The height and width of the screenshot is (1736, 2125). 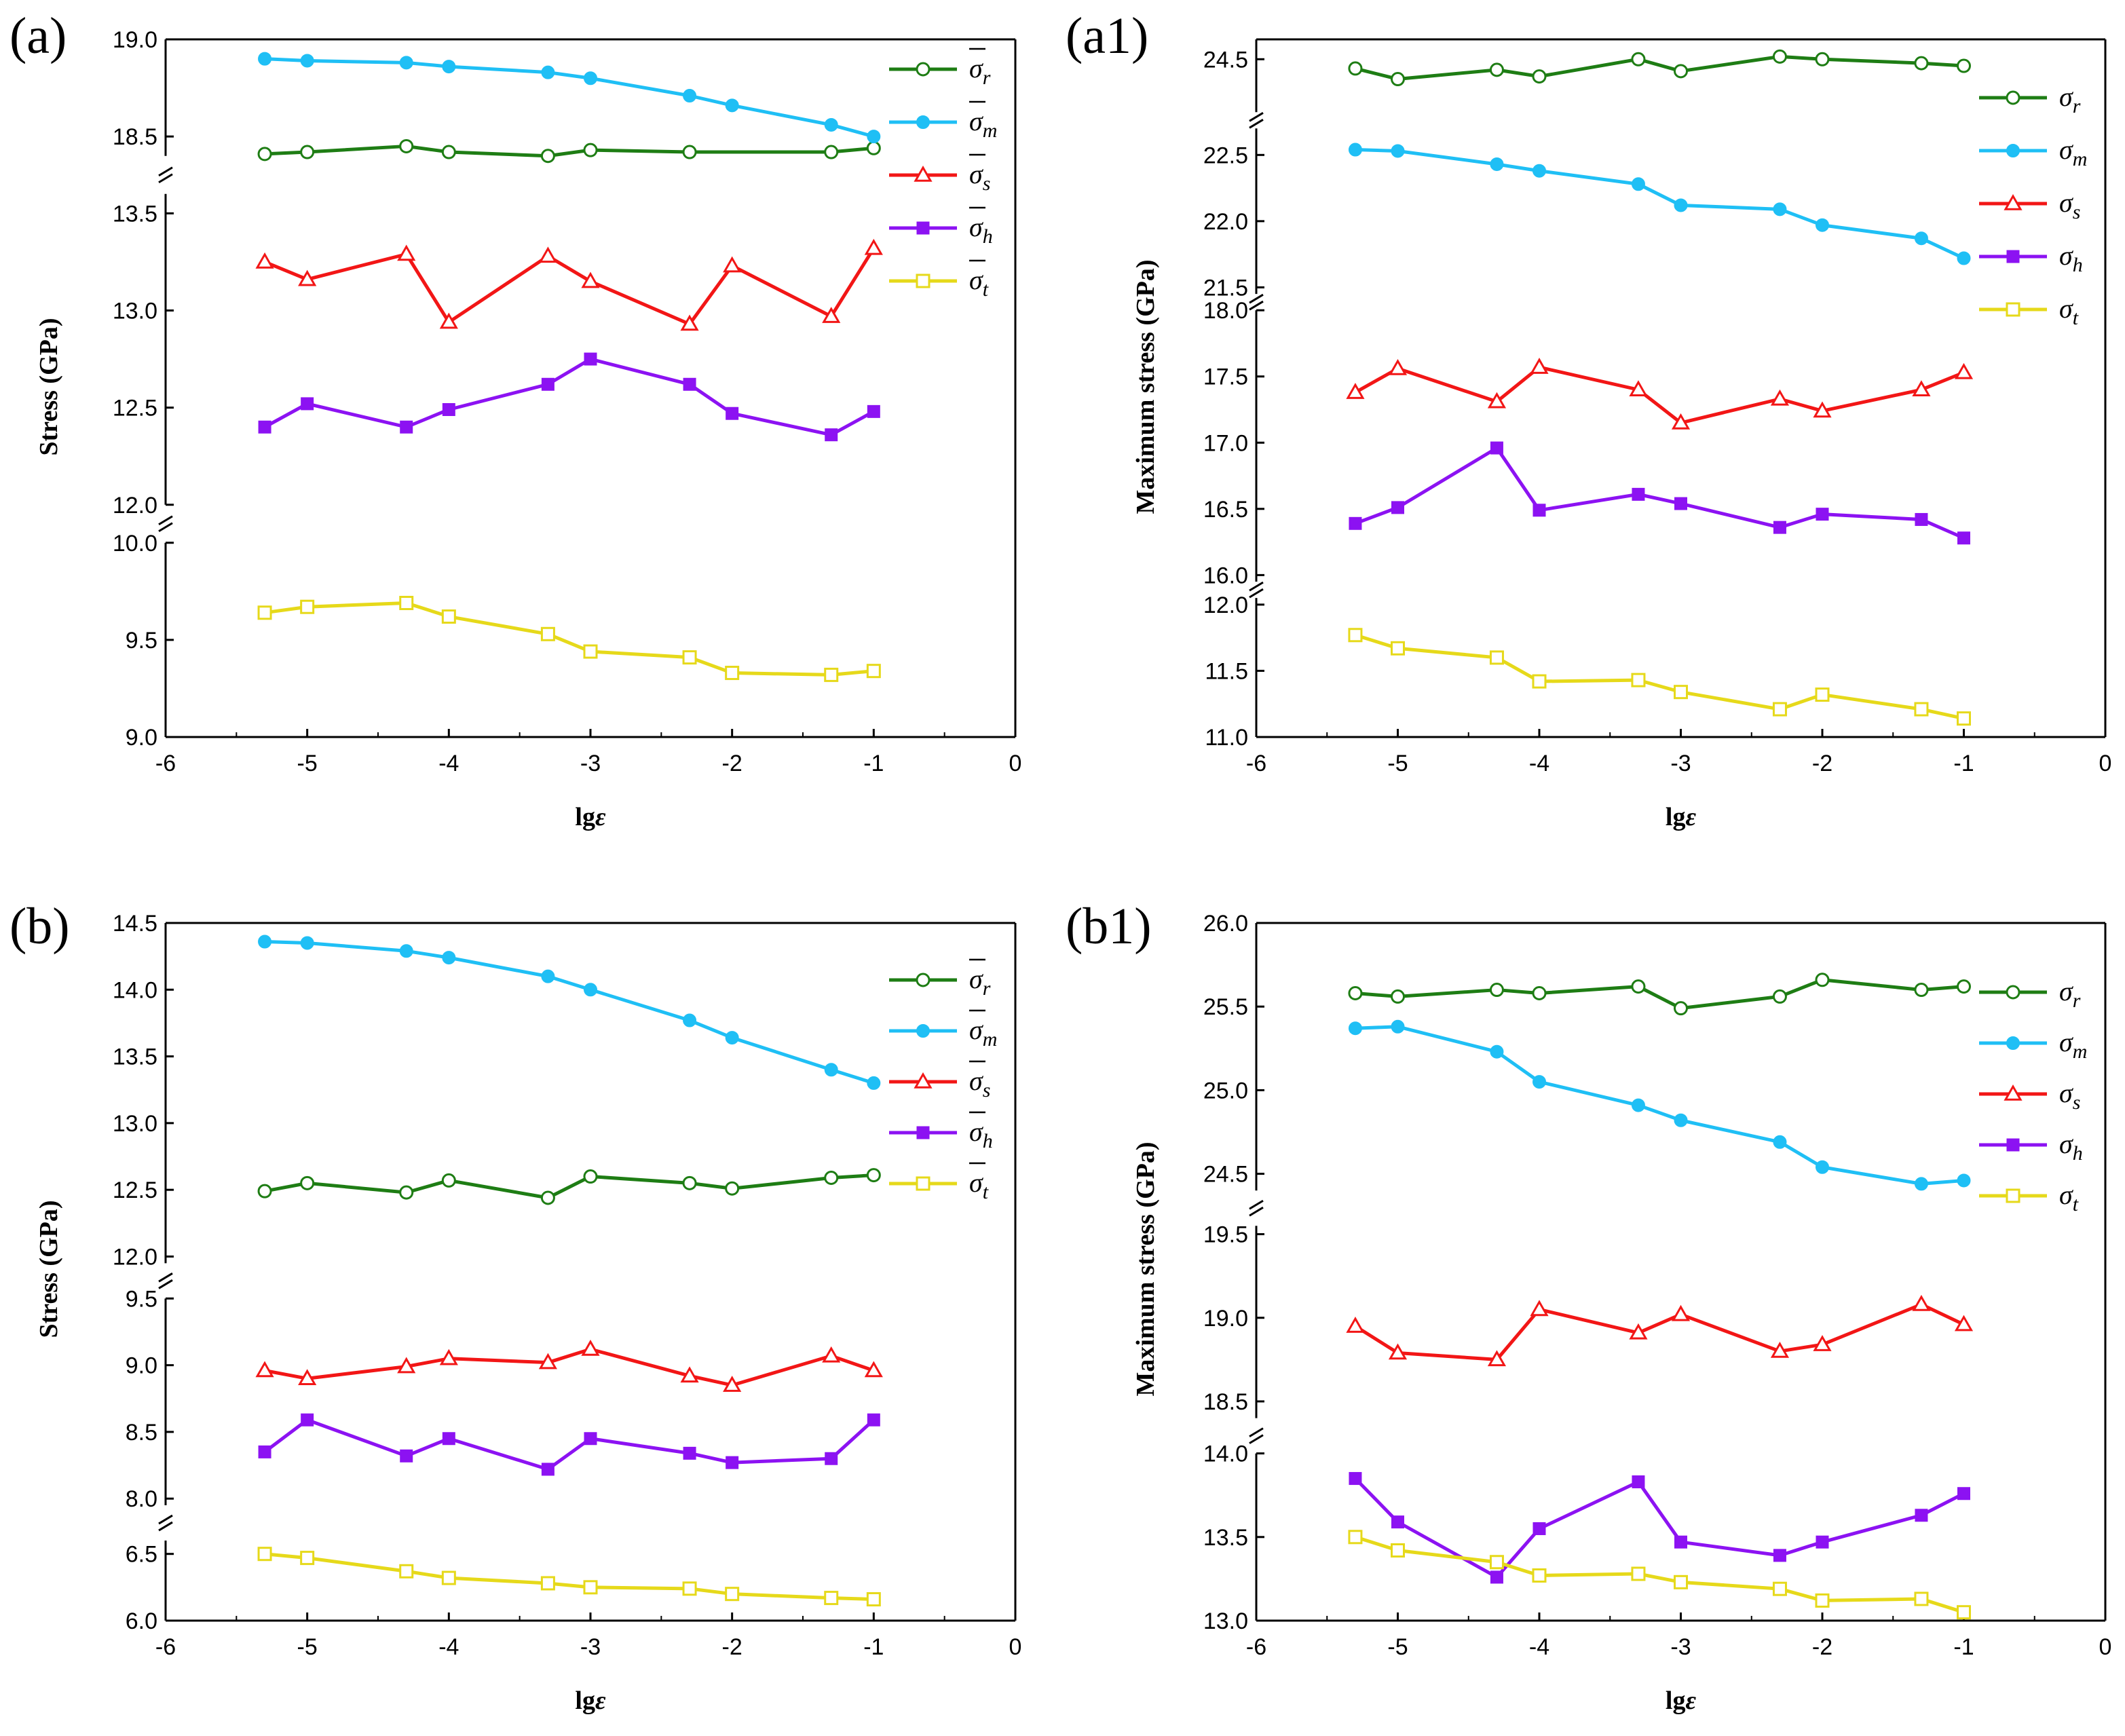 I want to click on y-tick-label: 18.5, so click(x=135, y=137).